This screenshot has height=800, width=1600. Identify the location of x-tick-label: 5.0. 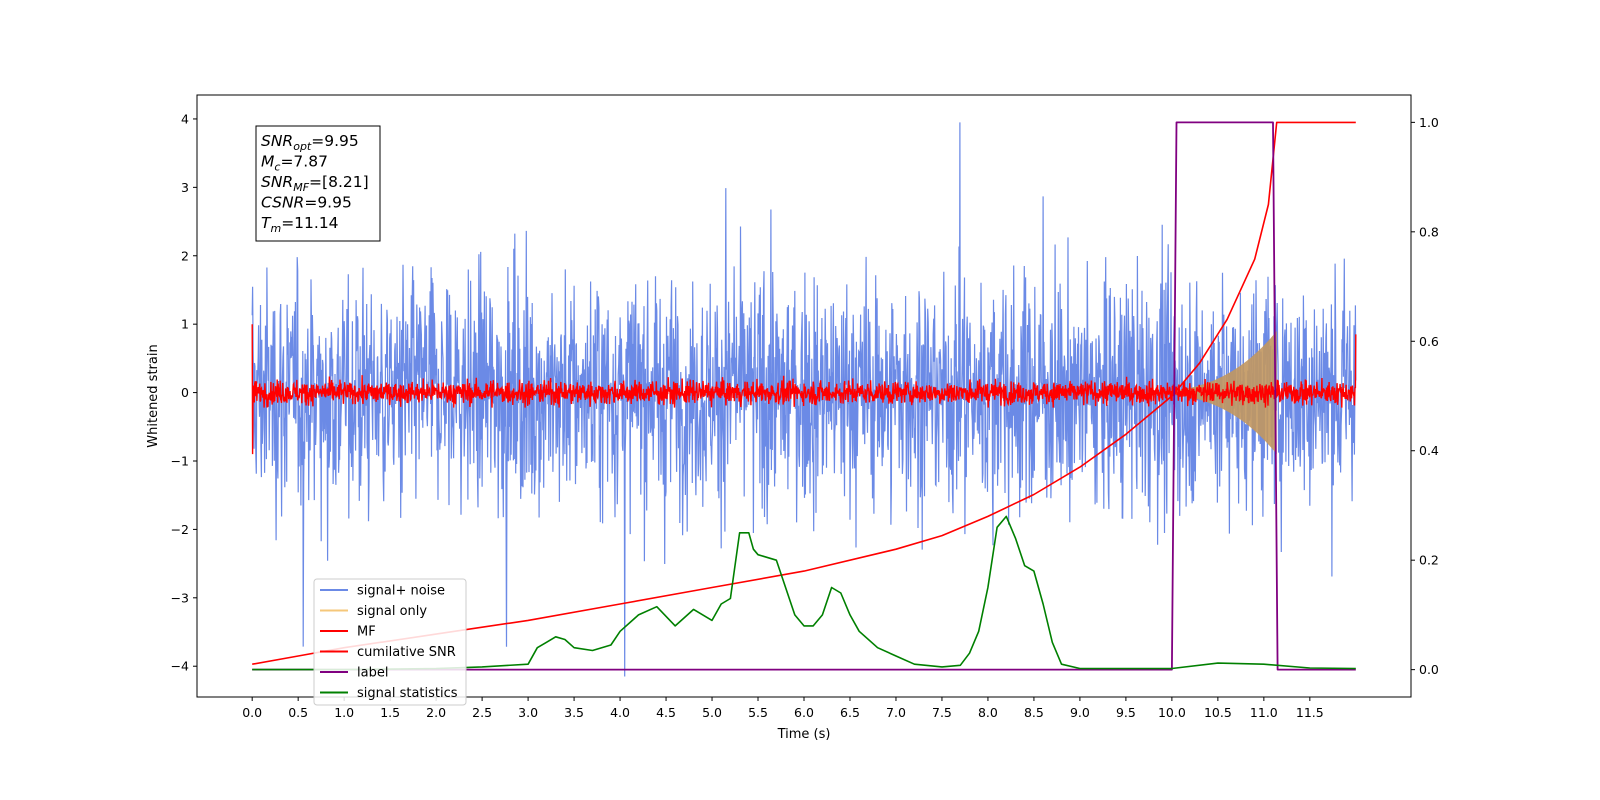
(712, 712).